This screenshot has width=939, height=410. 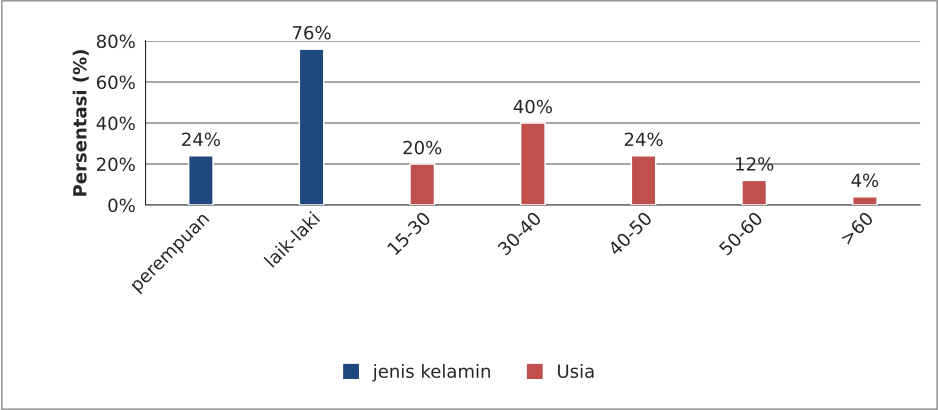 What do you see at coordinates (864, 180) in the screenshot?
I see `data-label: 4%` at bounding box center [864, 180].